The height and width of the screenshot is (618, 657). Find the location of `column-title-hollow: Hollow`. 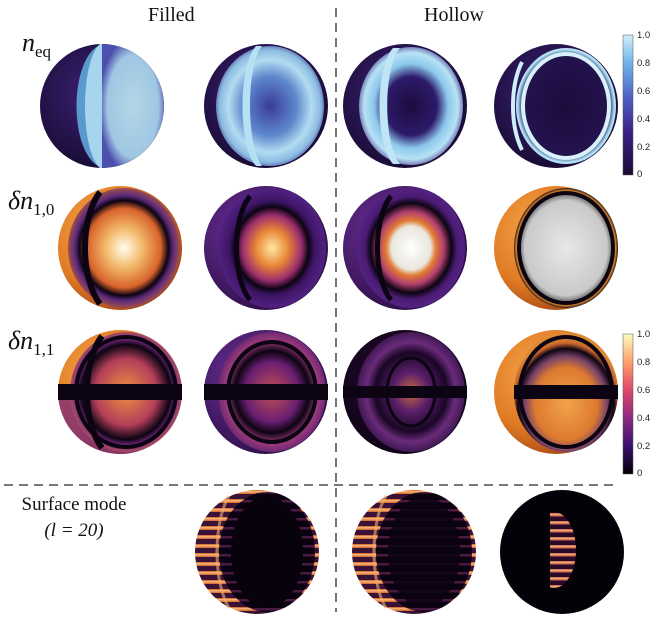

column-title-hollow: Hollow is located at coordinates (454, 15).